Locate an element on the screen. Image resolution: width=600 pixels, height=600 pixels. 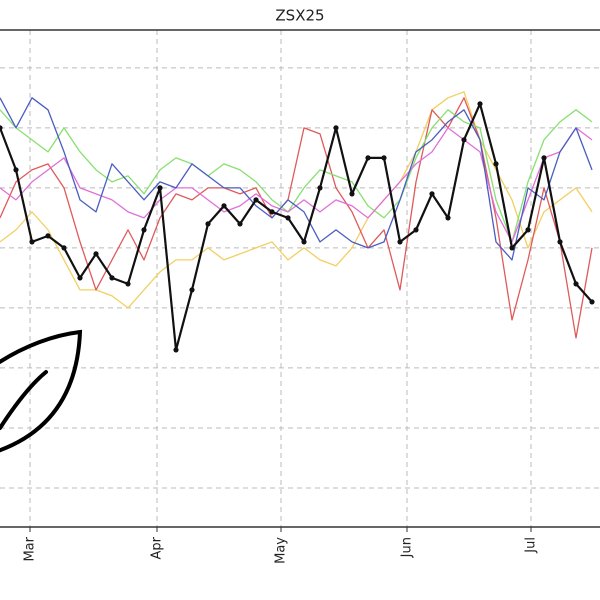
leaf-icon is located at coordinates (41, 391).